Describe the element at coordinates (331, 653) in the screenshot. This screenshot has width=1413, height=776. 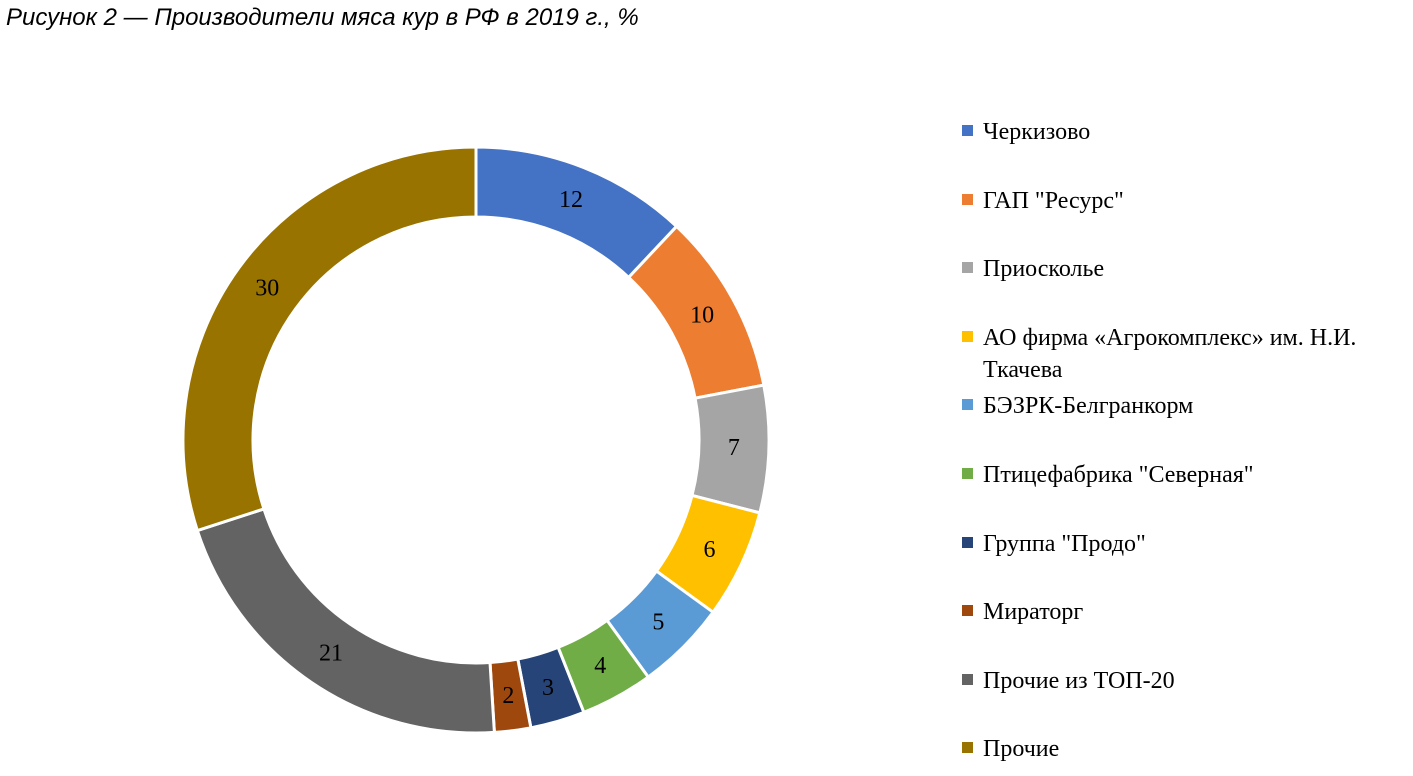
I see `data-label: 21` at that location.